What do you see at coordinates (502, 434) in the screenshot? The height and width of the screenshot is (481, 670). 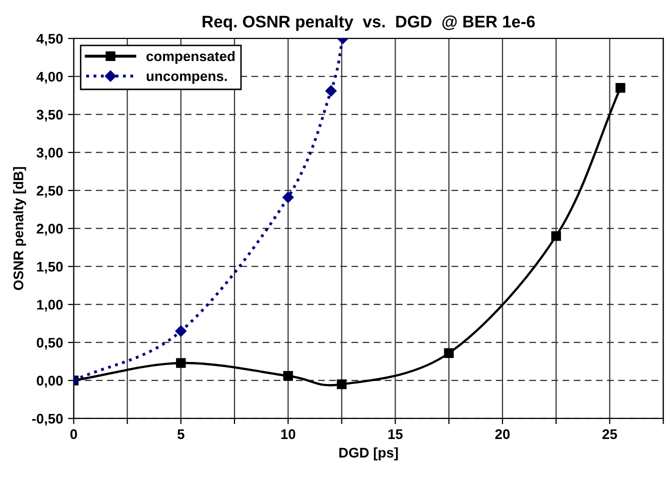 I see `x-tick-label: 20` at bounding box center [502, 434].